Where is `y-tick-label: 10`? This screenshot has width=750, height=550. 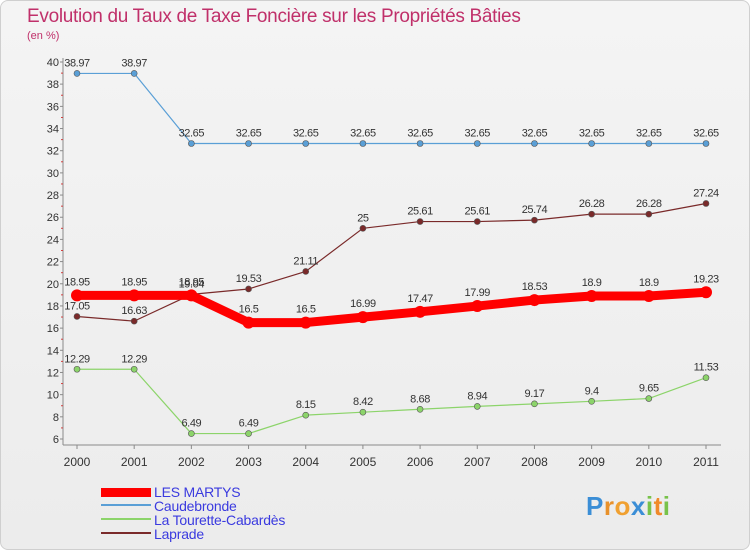 y-tick-label: 10 is located at coordinates (53, 396).